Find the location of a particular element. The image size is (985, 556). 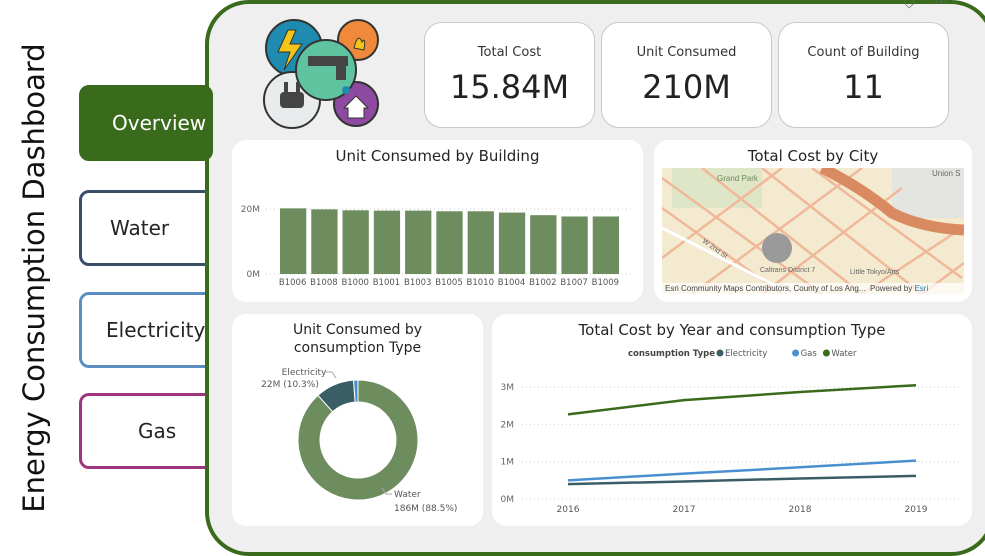

kpi-value: 15.84M is located at coordinates (509, 87).